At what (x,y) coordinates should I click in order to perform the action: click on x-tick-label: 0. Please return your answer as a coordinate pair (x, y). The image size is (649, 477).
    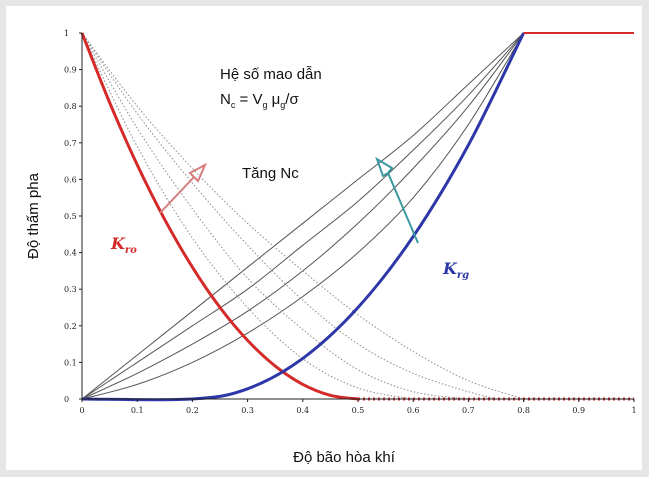
    Looking at the image, I should click on (81, 410).